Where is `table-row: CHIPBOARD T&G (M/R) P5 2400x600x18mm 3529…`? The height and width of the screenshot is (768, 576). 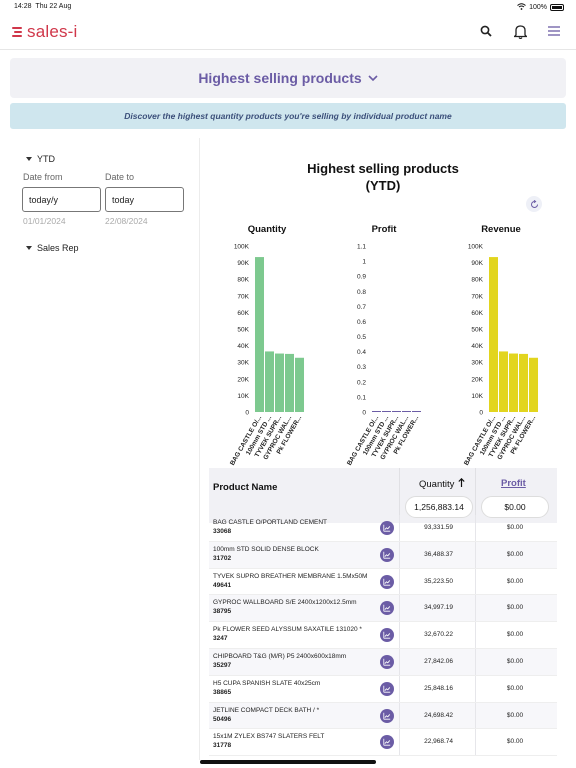
table-row: CHIPBOARD T&G (M/R) P5 2400x600x18mm 3529… is located at coordinates (383, 662).